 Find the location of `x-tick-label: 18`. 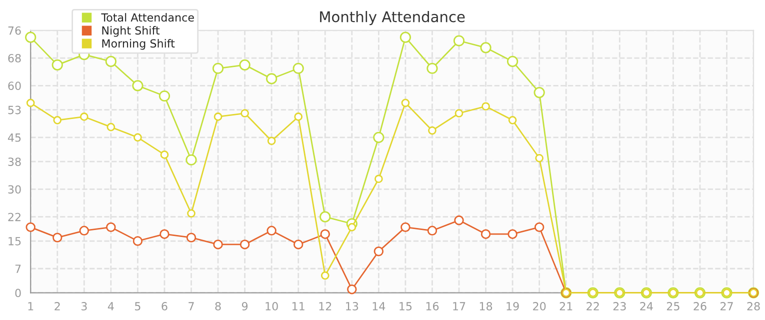

x-tick-label: 18 is located at coordinates (486, 306).